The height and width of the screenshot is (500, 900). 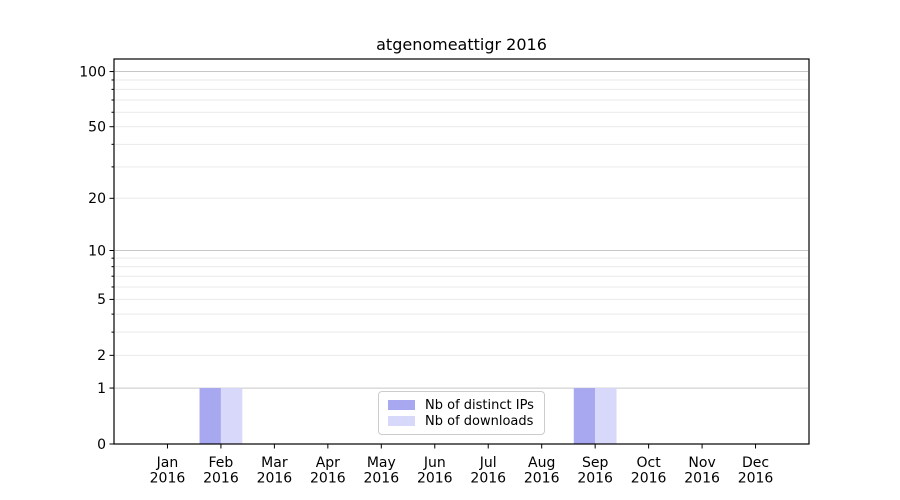 What do you see at coordinates (92, 72) in the screenshot?
I see `y-tick-label: 100` at bounding box center [92, 72].